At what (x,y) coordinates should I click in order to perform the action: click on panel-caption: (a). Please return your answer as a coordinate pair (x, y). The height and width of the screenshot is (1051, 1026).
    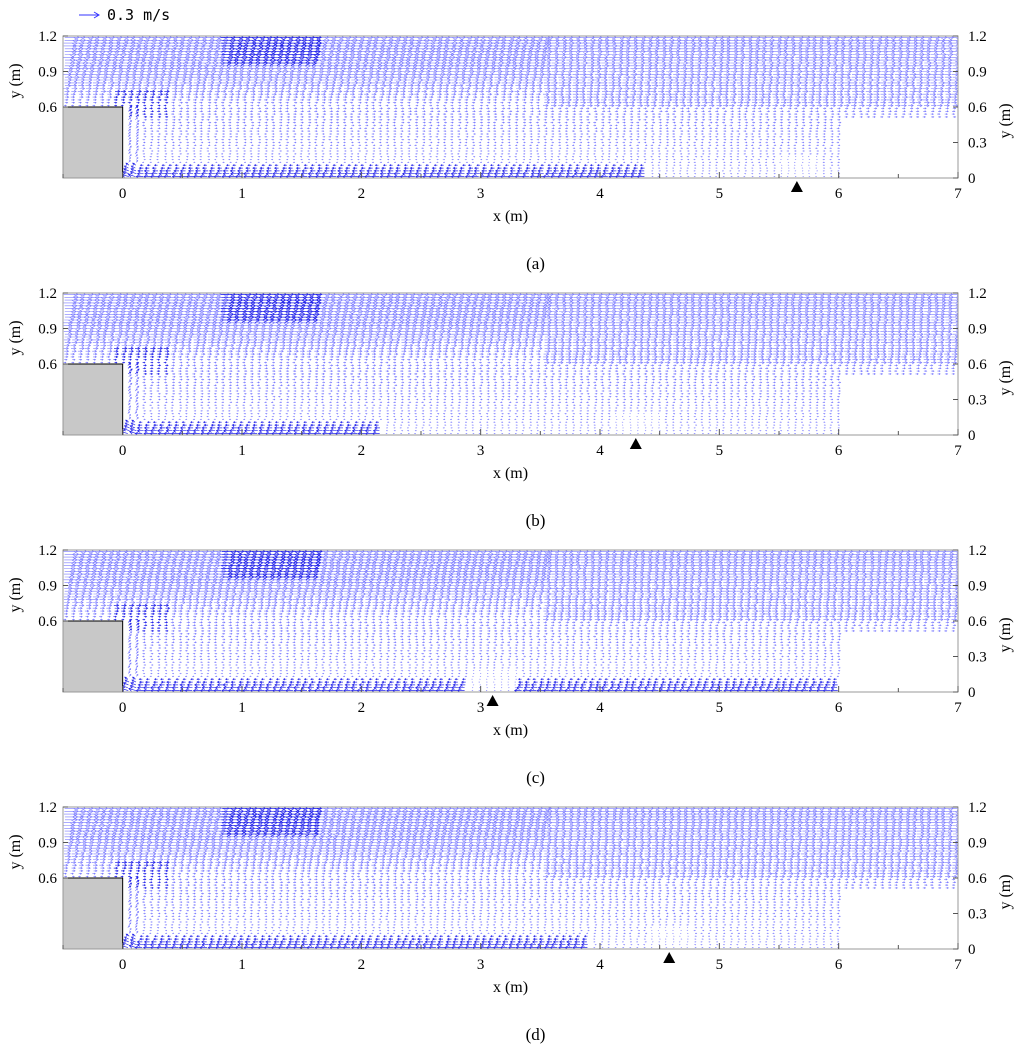
    Looking at the image, I should click on (535, 263).